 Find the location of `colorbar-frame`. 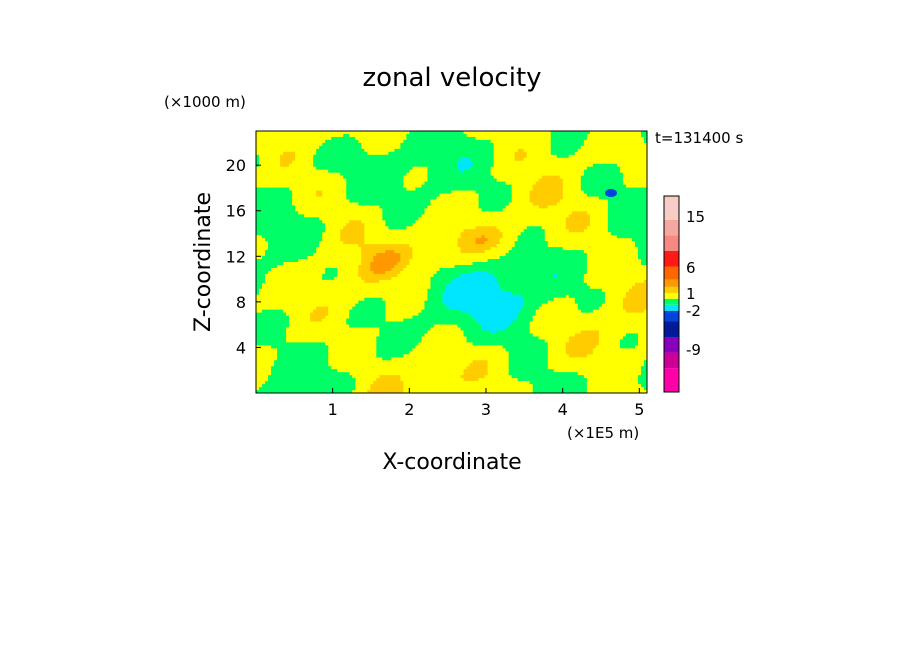

colorbar-frame is located at coordinates (671, 294).